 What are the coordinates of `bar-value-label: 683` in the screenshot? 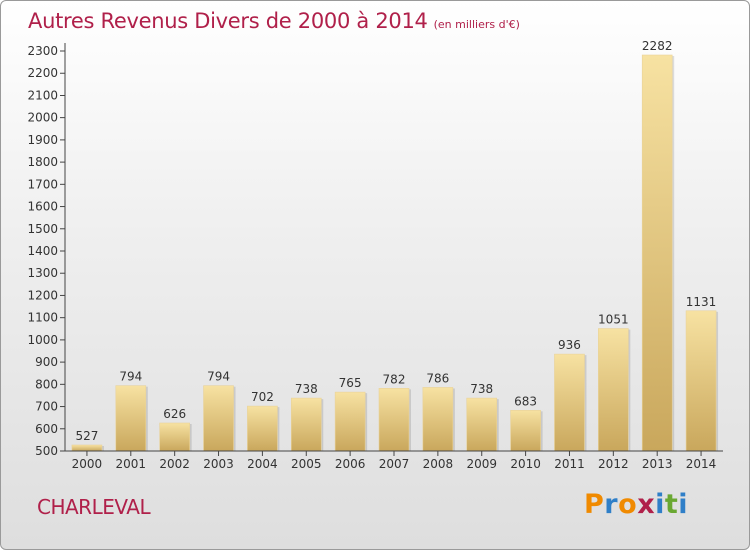 It's located at (525, 401).